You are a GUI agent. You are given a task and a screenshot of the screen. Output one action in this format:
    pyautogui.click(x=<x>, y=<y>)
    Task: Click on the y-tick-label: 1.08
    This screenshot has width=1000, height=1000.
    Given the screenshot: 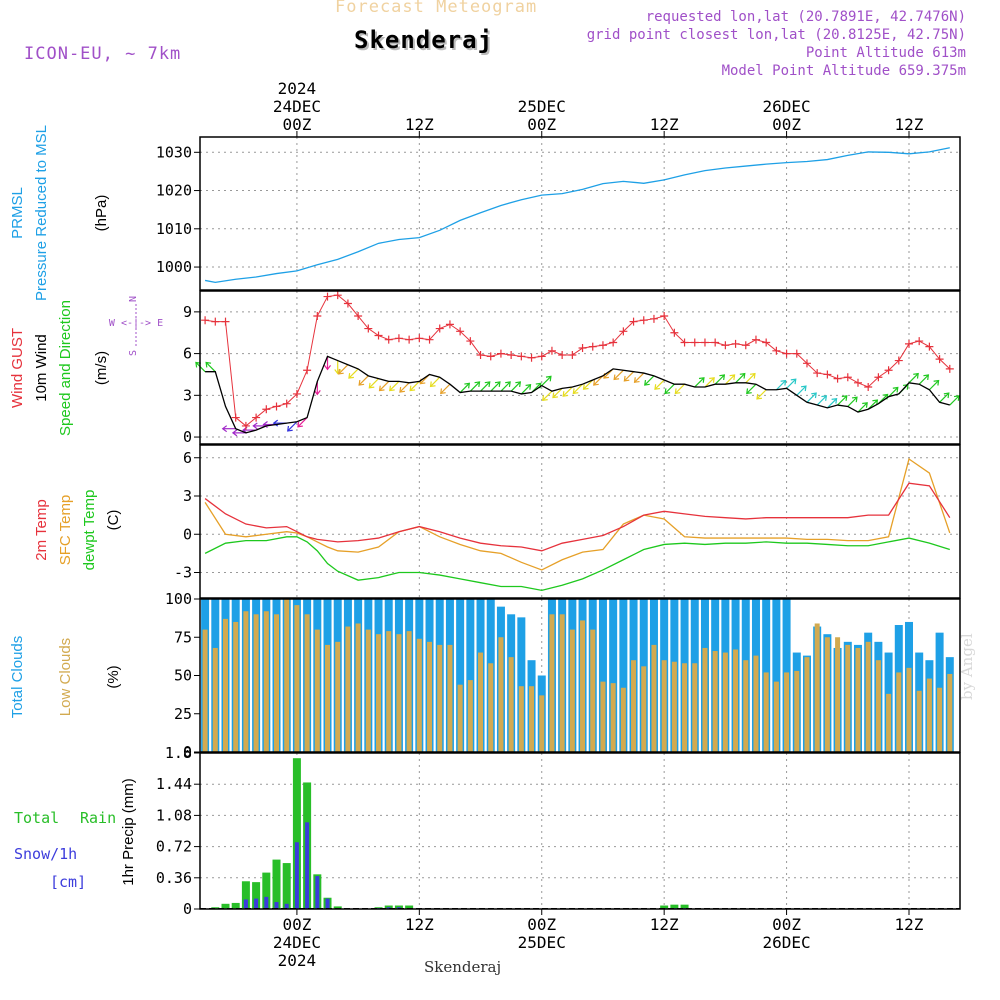 What is the action you would take?
    pyautogui.click(x=174, y=815)
    